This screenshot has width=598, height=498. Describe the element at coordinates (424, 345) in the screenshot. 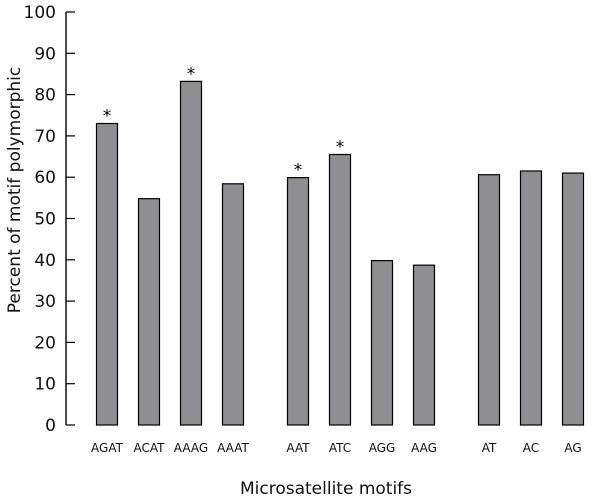

I see `bar-aag` at that location.